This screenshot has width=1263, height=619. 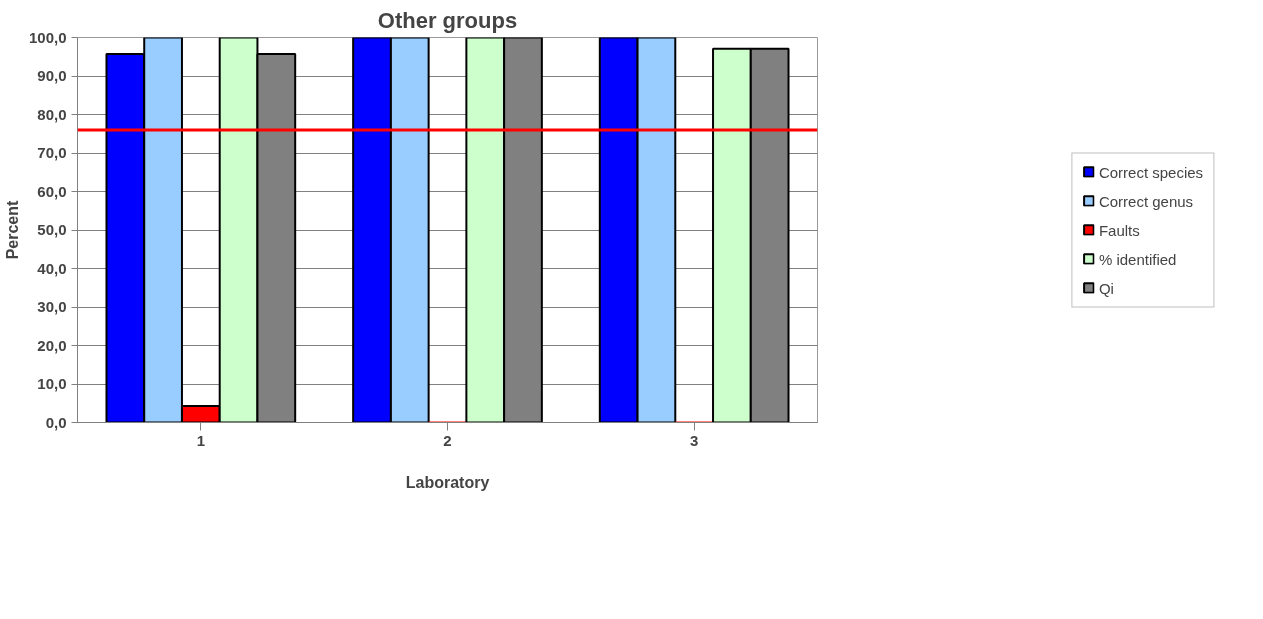 What do you see at coordinates (1137, 258) in the screenshot?
I see `legend-label: % identified` at bounding box center [1137, 258].